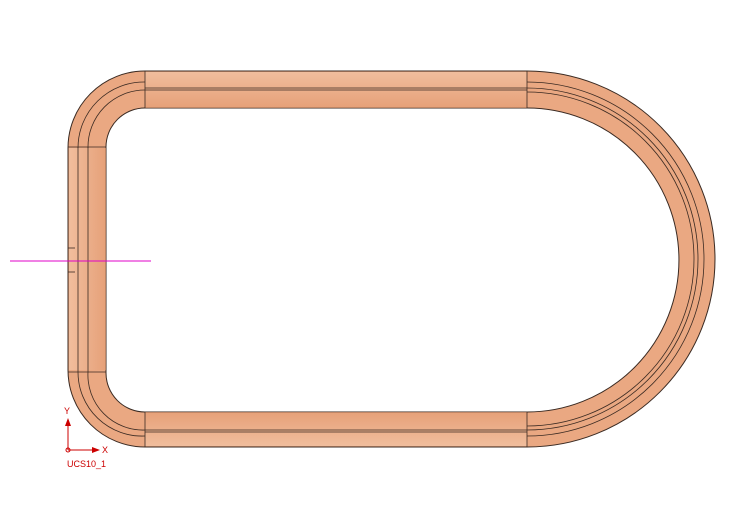 The height and width of the screenshot is (525, 753). I want to click on bottom-band, so click(336, 429).